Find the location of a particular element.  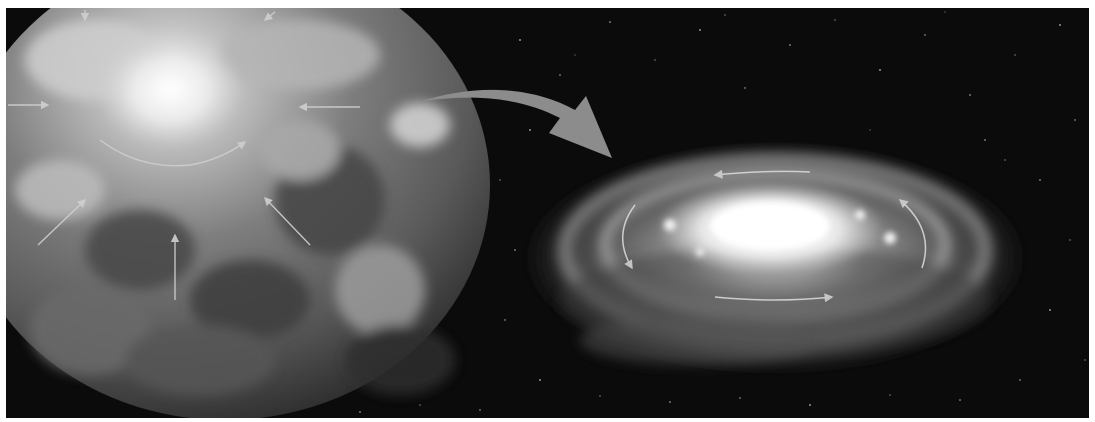

rotation-arrows is located at coordinates (774, 236).